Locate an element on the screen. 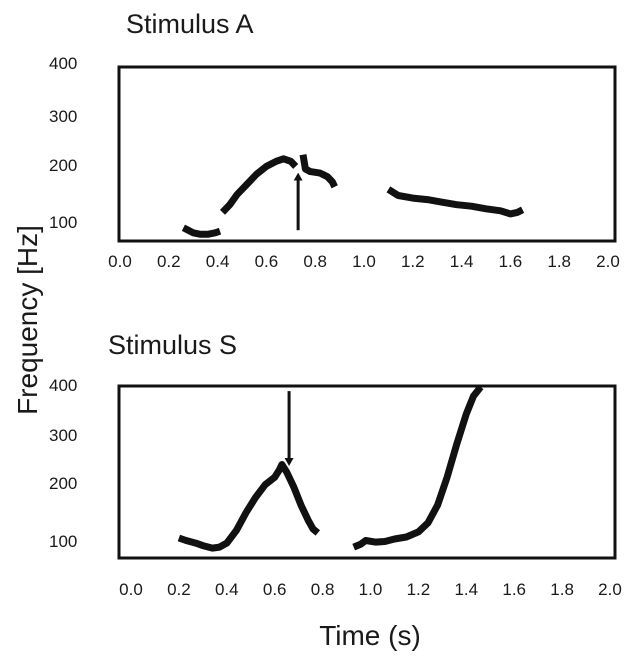  series-marks-stimulus-a is located at coordinates (353, 196).